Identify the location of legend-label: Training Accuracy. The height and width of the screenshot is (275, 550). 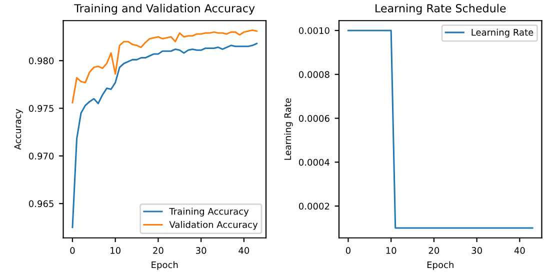
(209, 212).